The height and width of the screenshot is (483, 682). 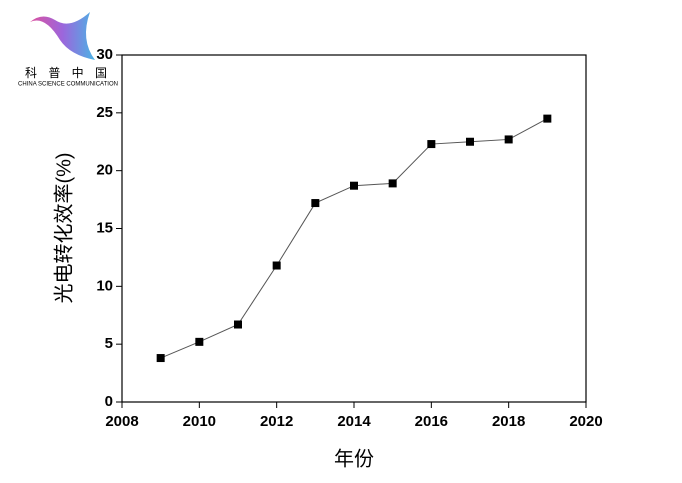 What do you see at coordinates (121, 421) in the screenshot?
I see `x-tick-label: 2008` at bounding box center [121, 421].